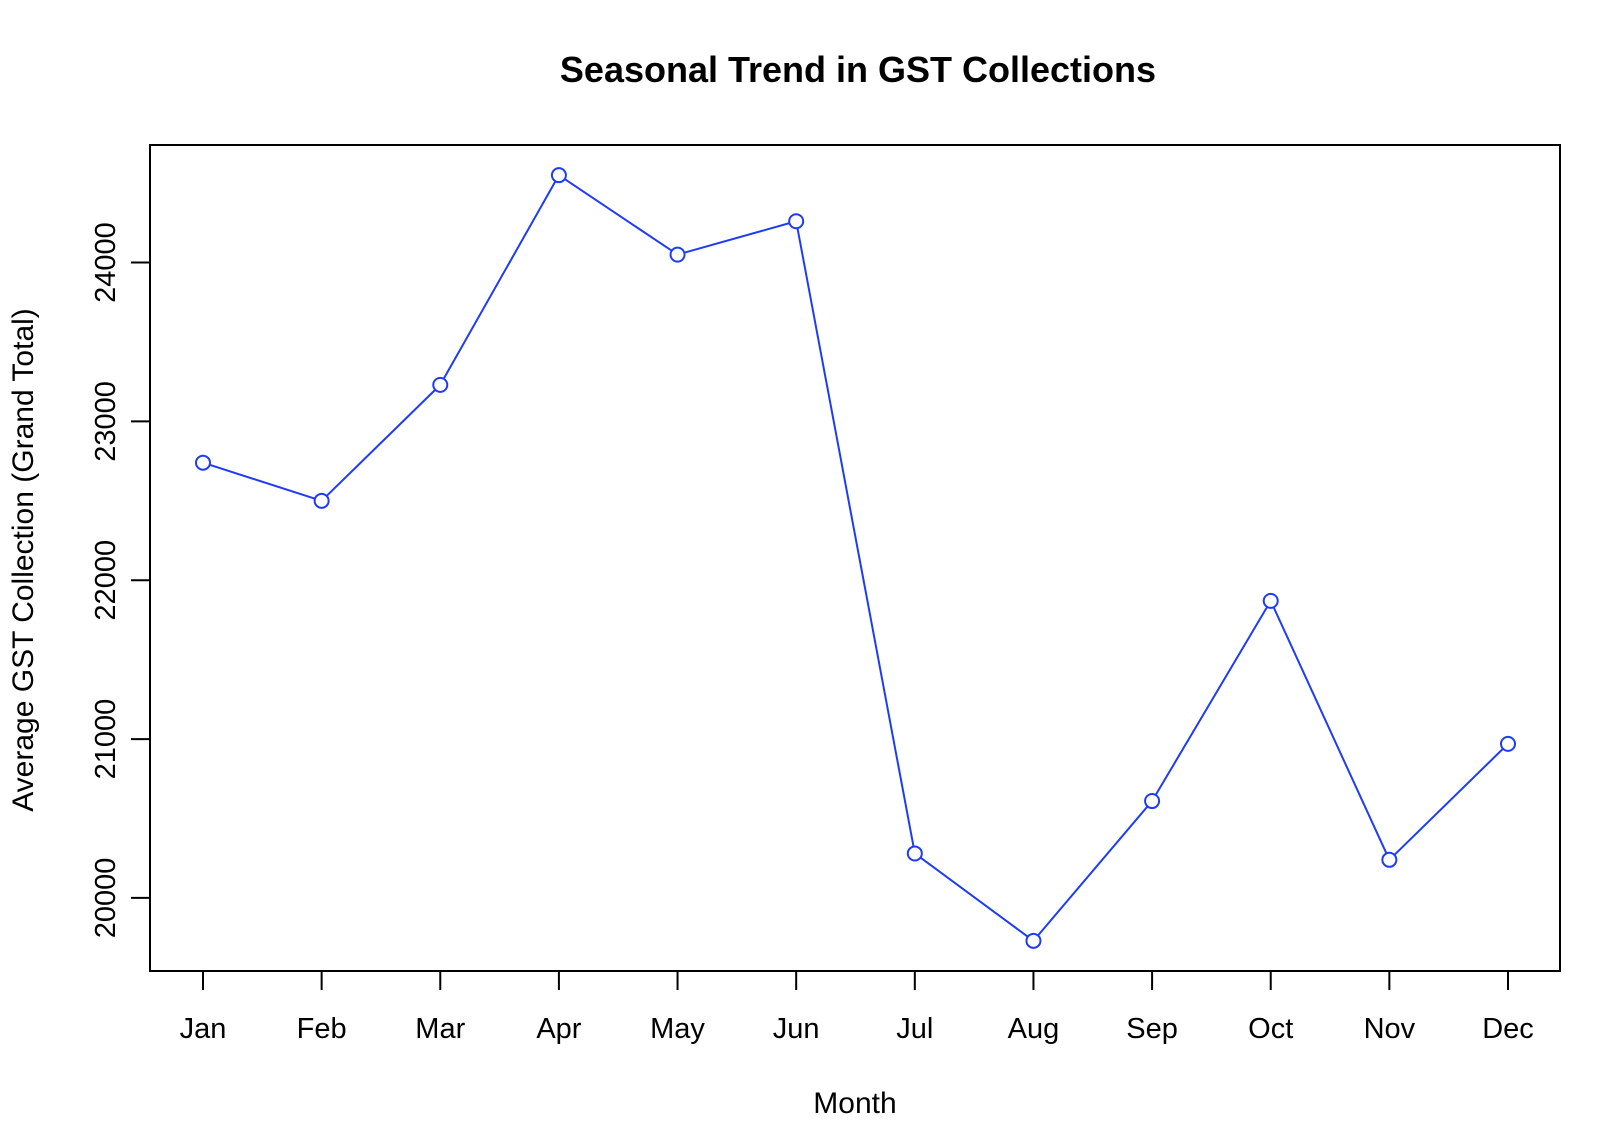 The height and width of the screenshot is (1121, 1600). What do you see at coordinates (1448, 802) in the screenshot?
I see `line-segment-nov-dec` at bounding box center [1448, 802].